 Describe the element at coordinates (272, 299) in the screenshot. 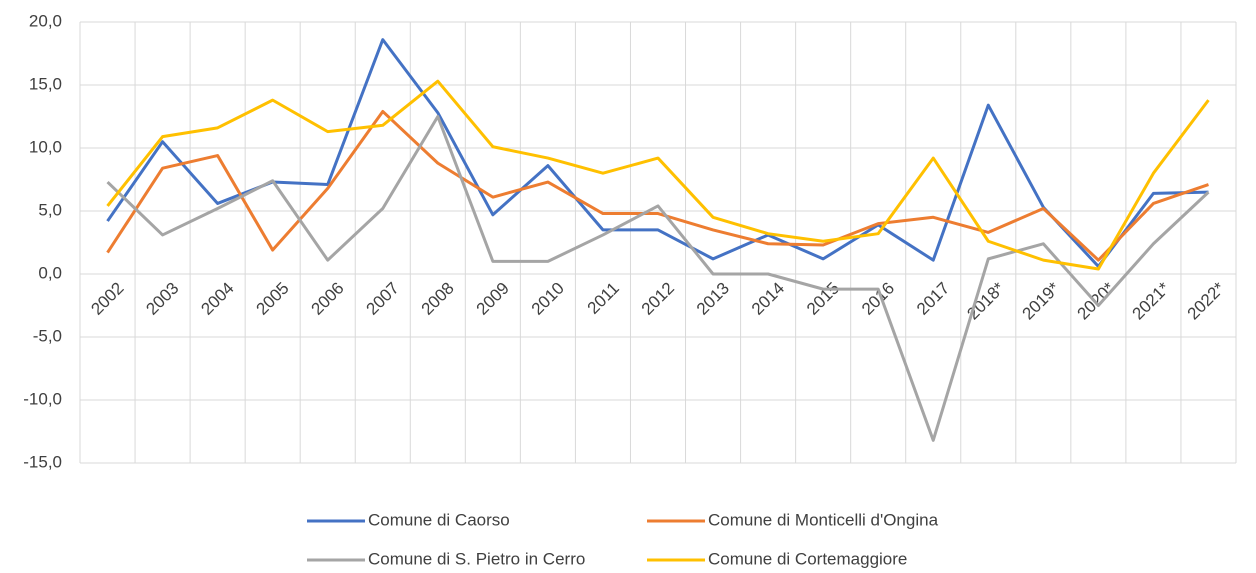

I see `x-tick-label: 2005` at that location.